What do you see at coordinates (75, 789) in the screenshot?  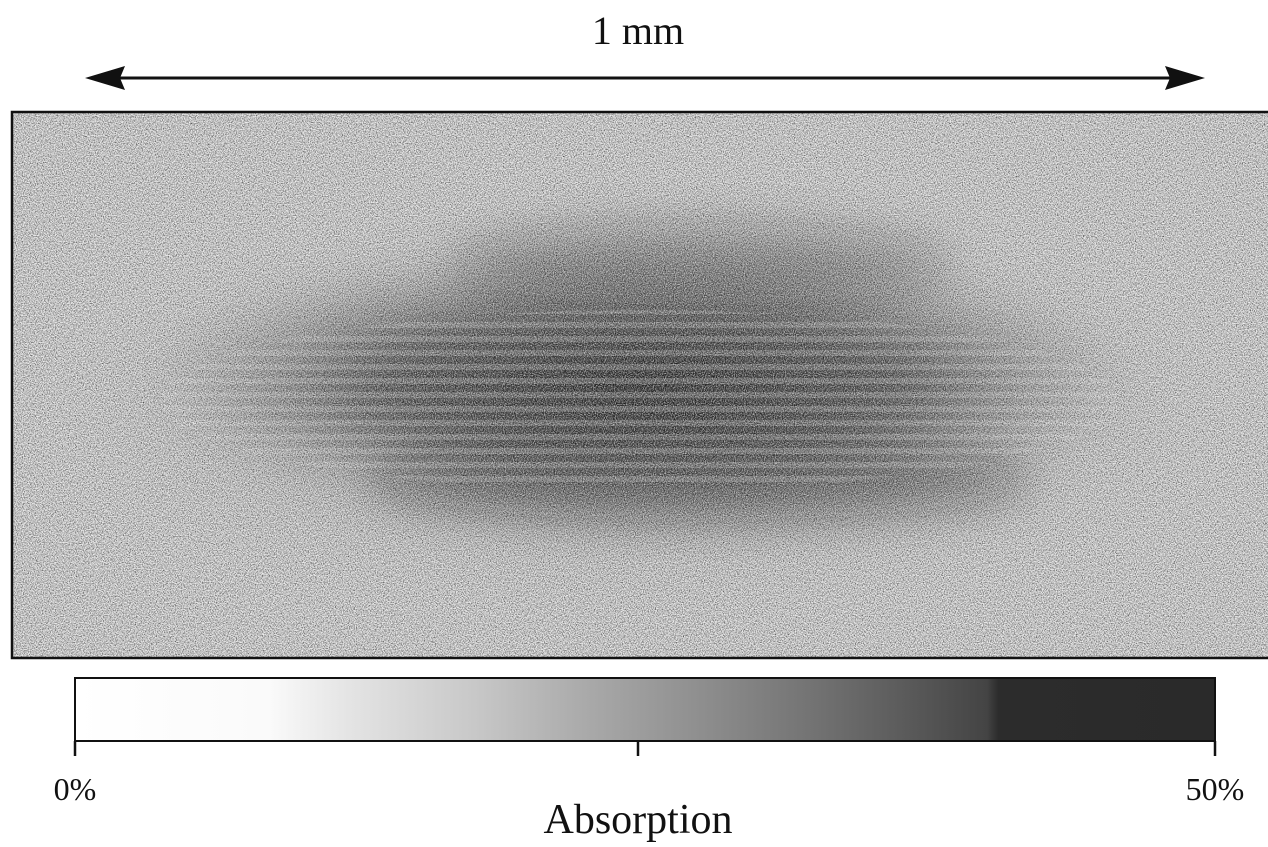 I see `colorbar-min-label: 0%` at bounding box center [75, 789].